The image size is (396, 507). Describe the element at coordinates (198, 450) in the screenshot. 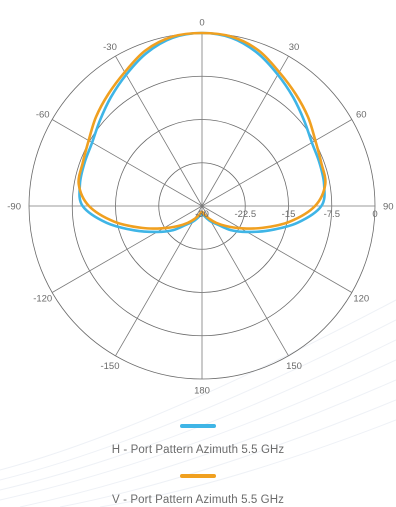

I see `legend-label-h: H - Port Pattern Azimuth 5.5 GHz` at that location.